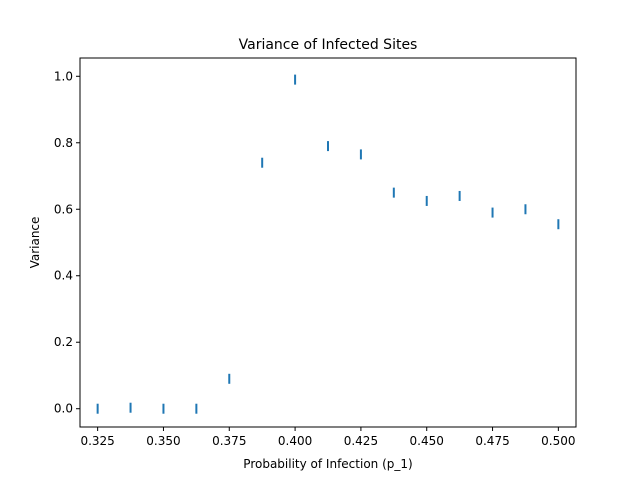 The height and width of the screenshot is (480, 640). Describe the element at coordinates (63, 143) in the screenshot. I see `y-tick-label: 0.8` at that location.